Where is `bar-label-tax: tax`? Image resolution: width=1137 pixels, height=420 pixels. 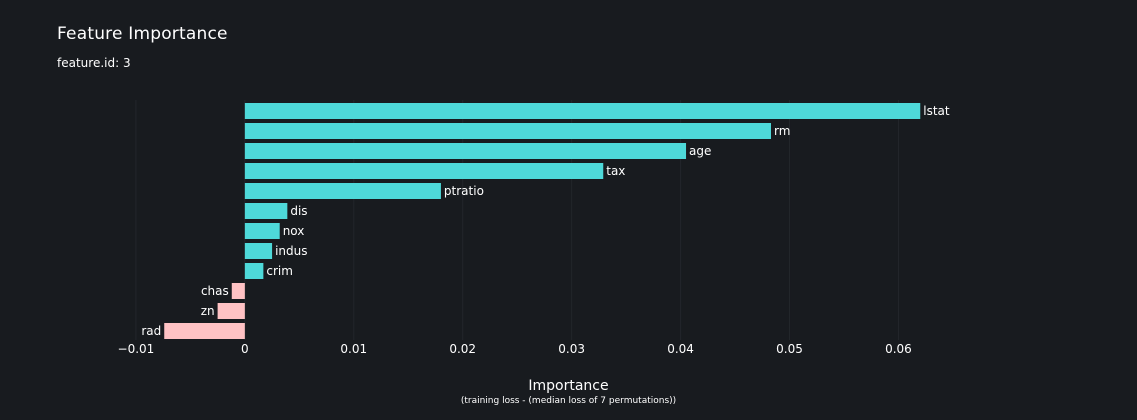
bar-label-tax: tax is located at coordinates (615, 171).